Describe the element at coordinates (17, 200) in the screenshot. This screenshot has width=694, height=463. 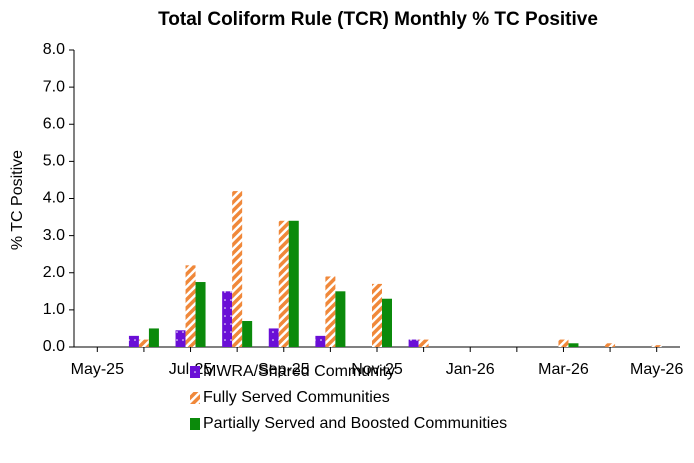
I see `y-axis-label: % TC Positive` at that location.